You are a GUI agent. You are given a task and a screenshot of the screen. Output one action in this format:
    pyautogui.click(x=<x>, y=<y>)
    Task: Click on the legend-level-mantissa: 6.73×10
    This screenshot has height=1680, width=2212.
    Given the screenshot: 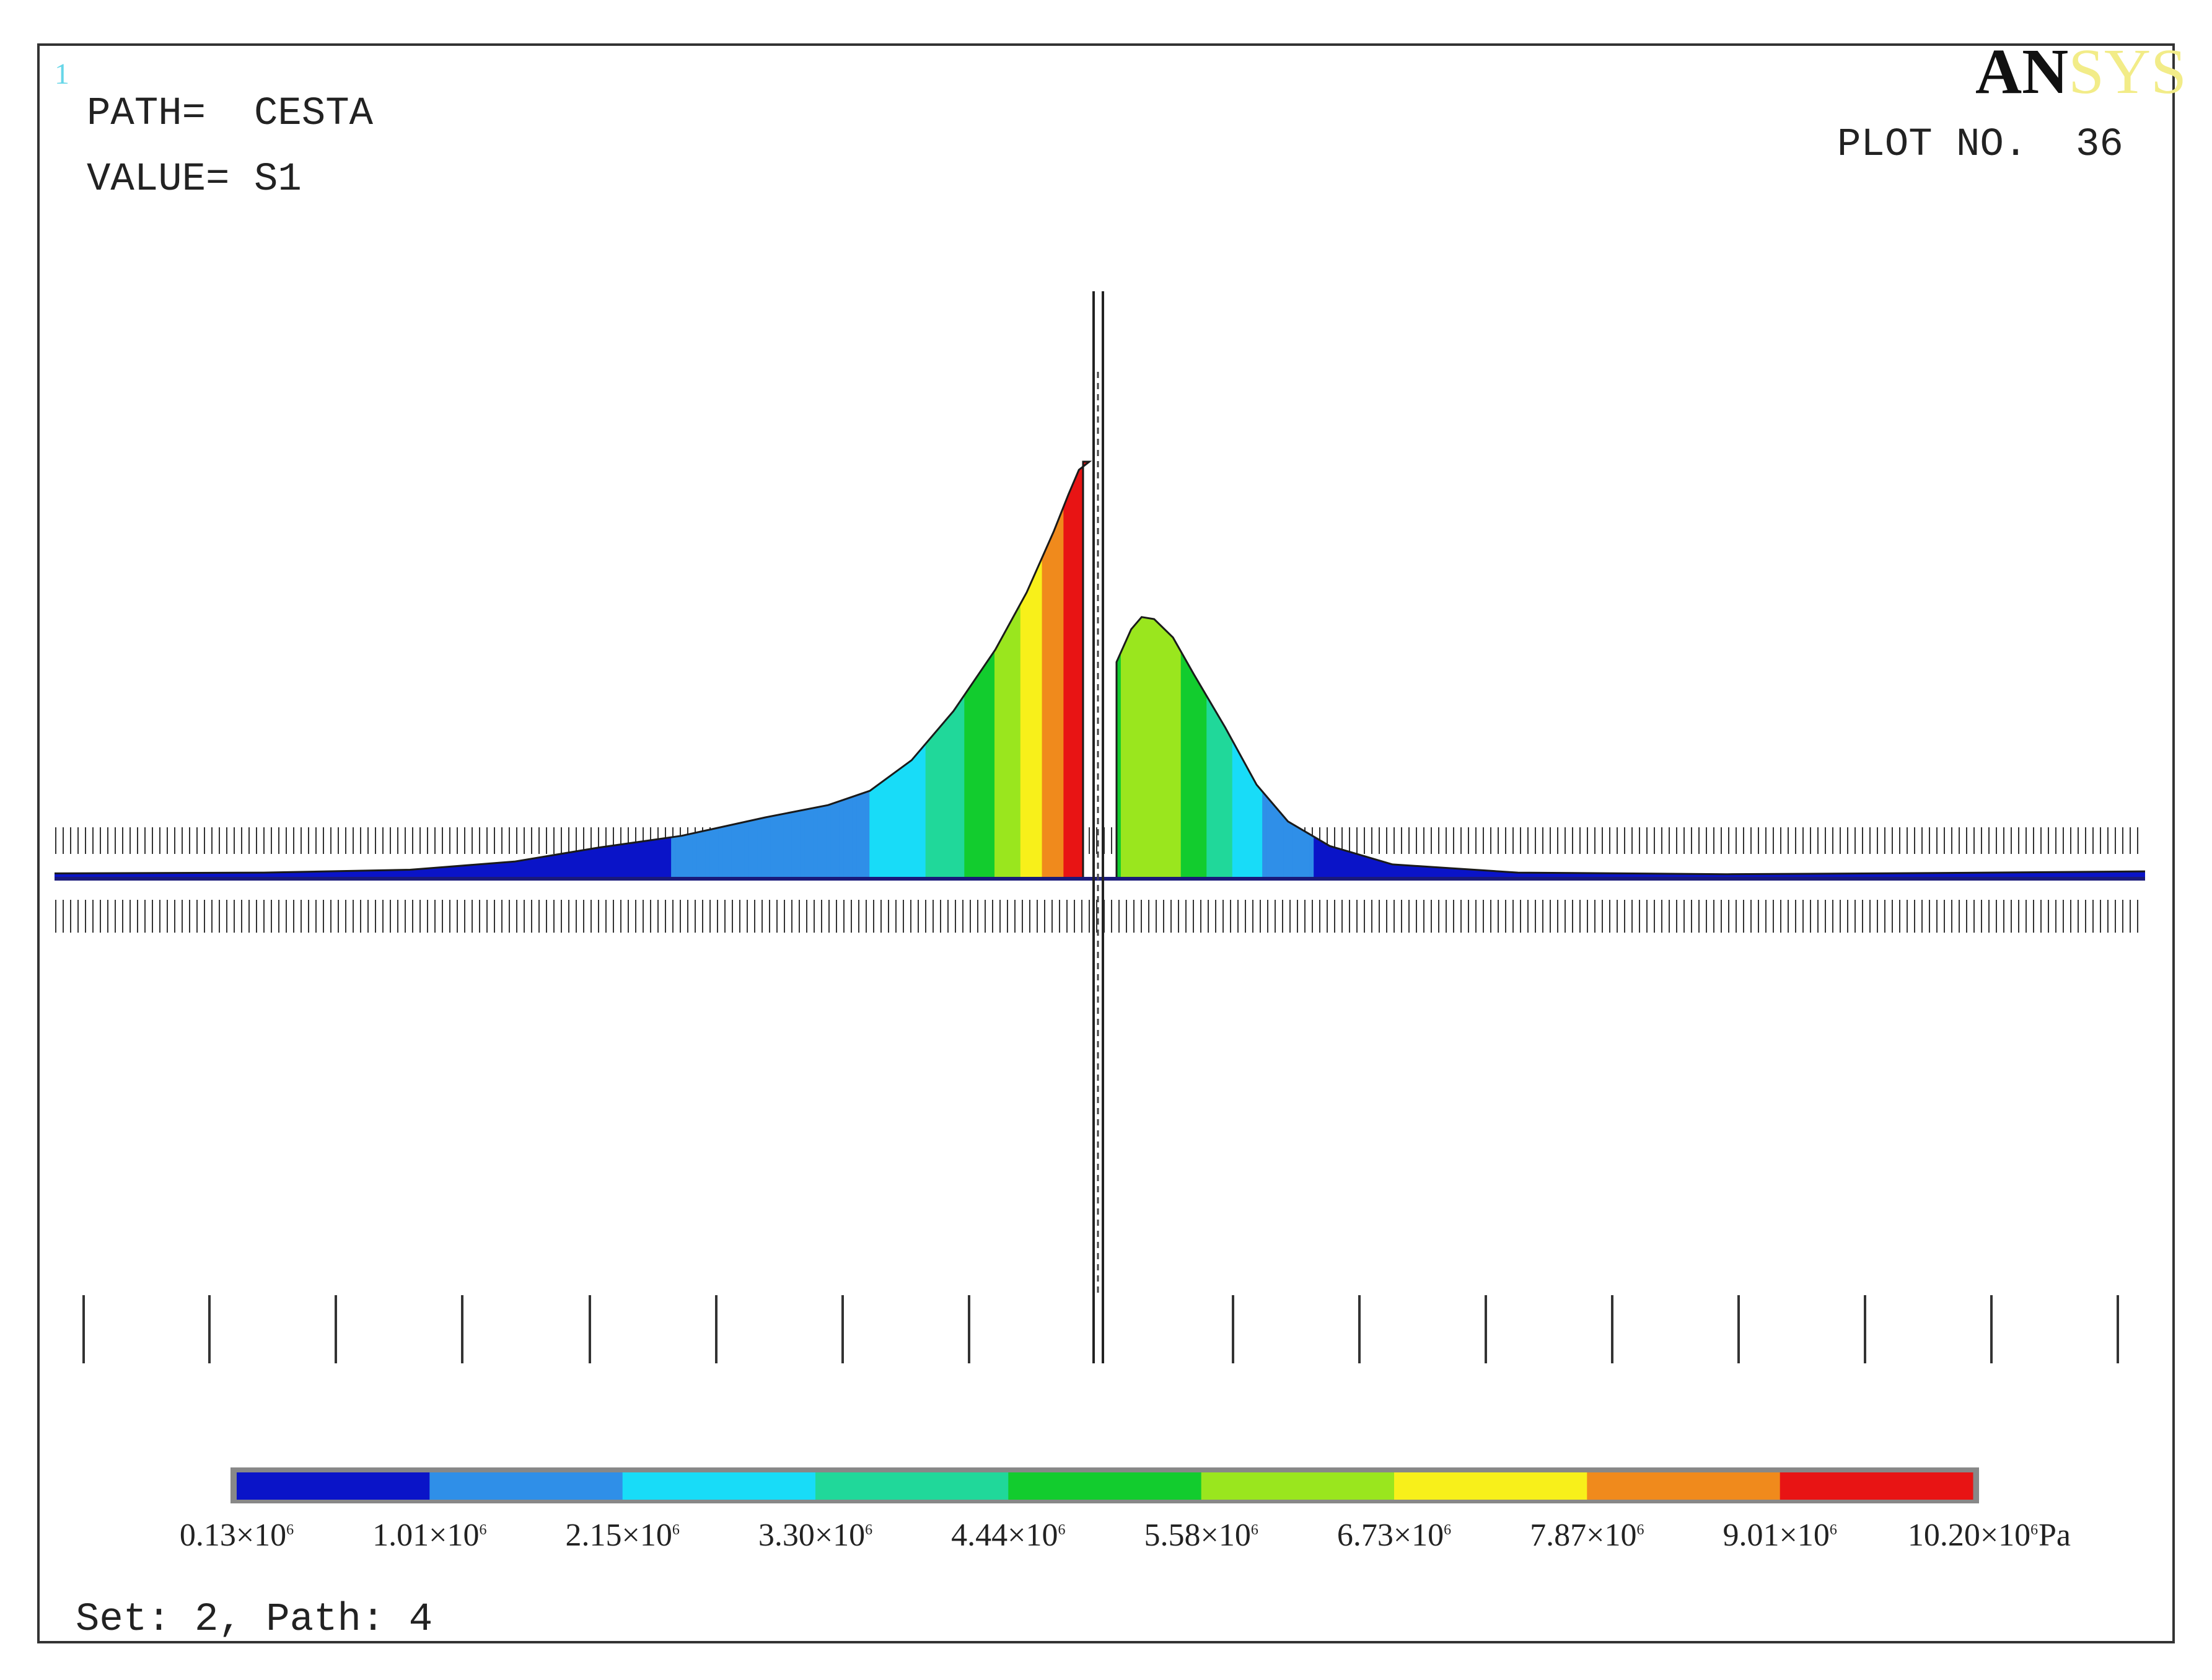 What is the action you would take?
    pyautogui.click(x=1390, y=1535)
    